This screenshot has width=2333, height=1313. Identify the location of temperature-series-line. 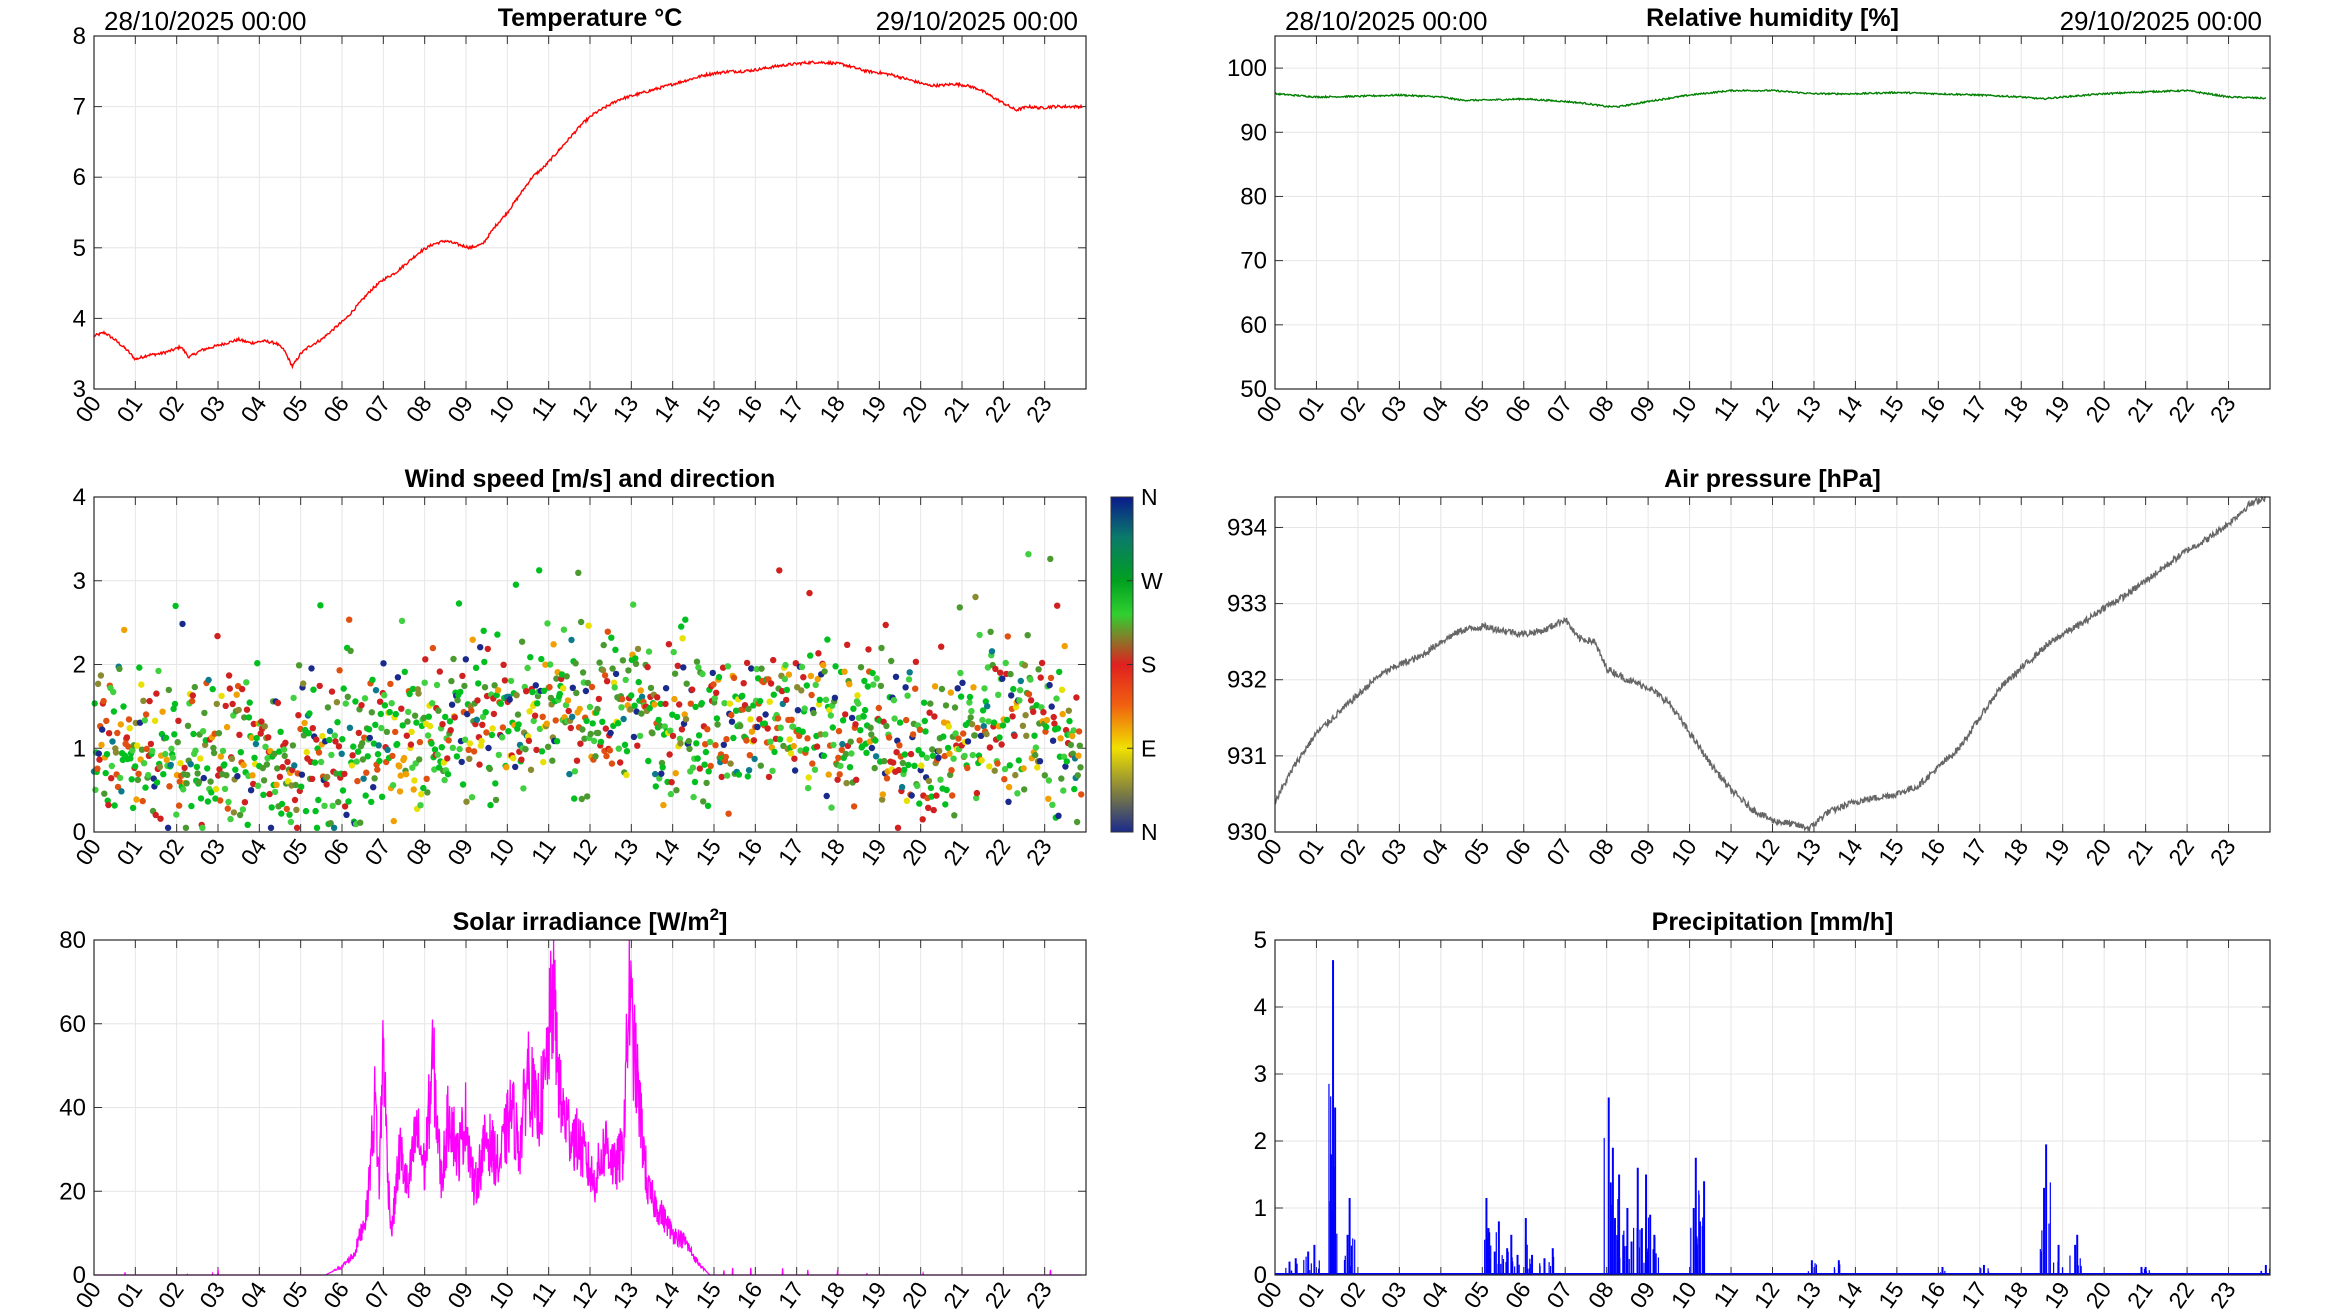
(588, 214).